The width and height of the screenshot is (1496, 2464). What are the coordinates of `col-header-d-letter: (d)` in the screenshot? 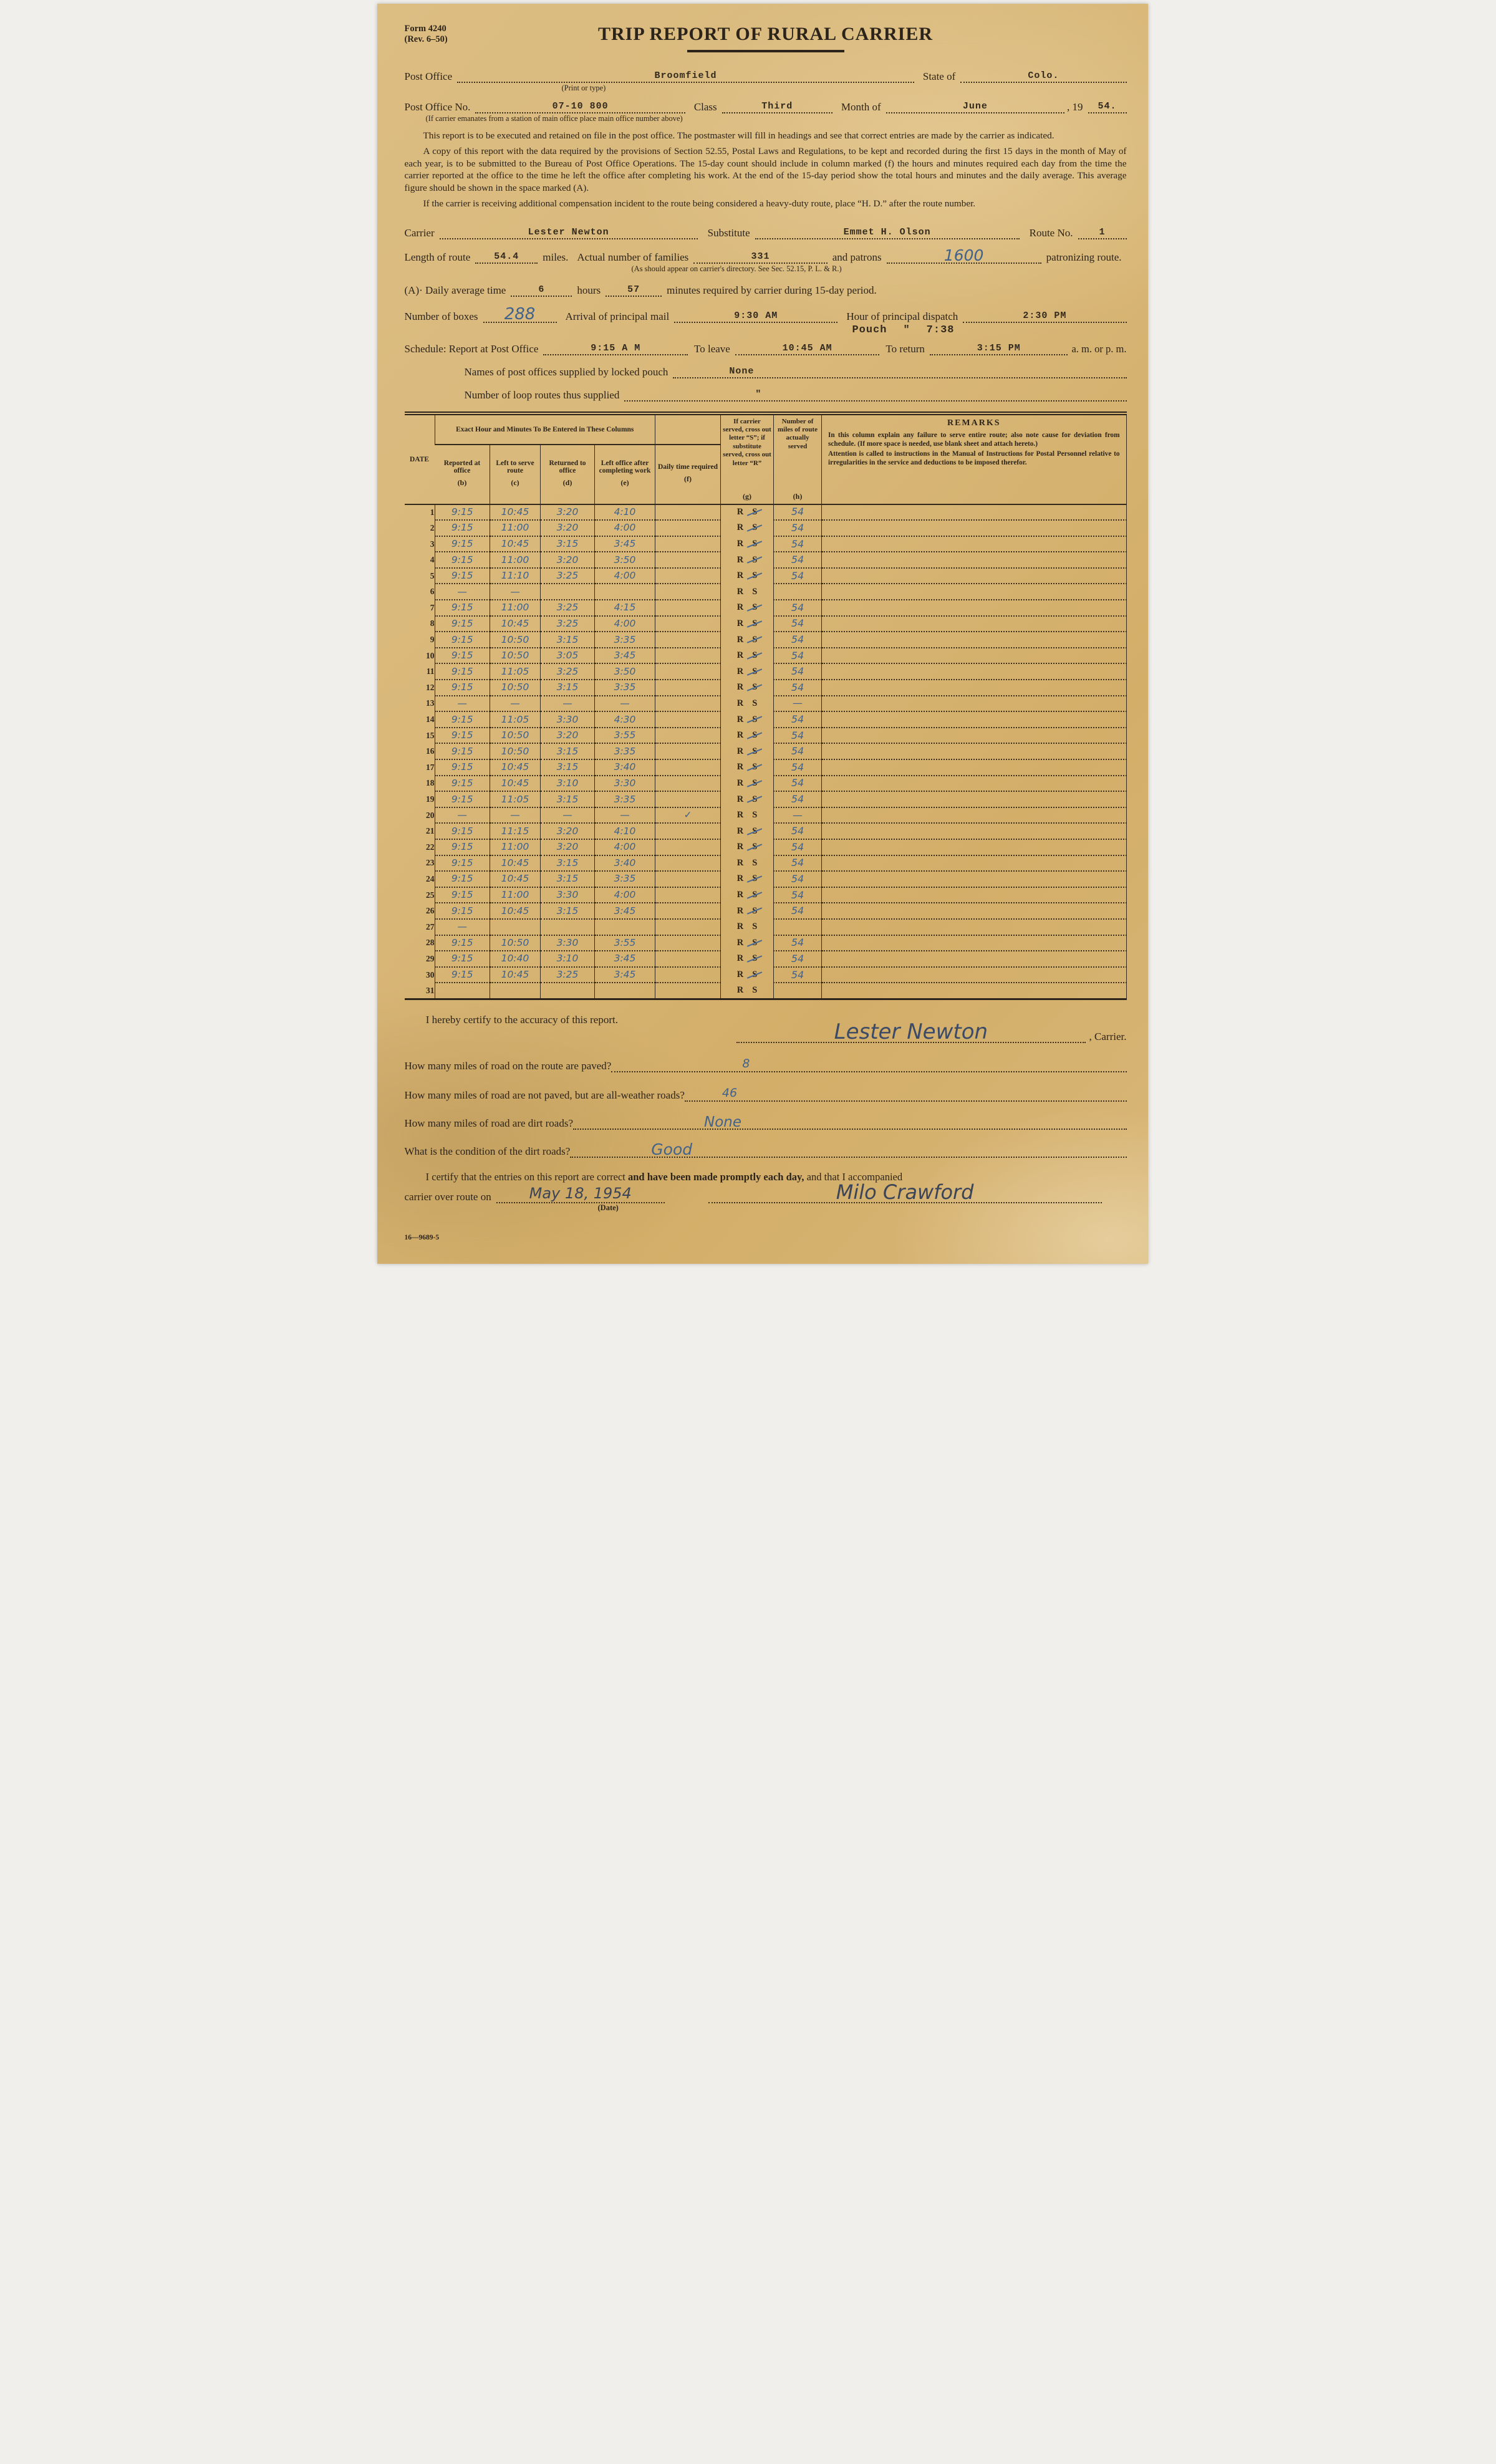 It's located at (567, 483).